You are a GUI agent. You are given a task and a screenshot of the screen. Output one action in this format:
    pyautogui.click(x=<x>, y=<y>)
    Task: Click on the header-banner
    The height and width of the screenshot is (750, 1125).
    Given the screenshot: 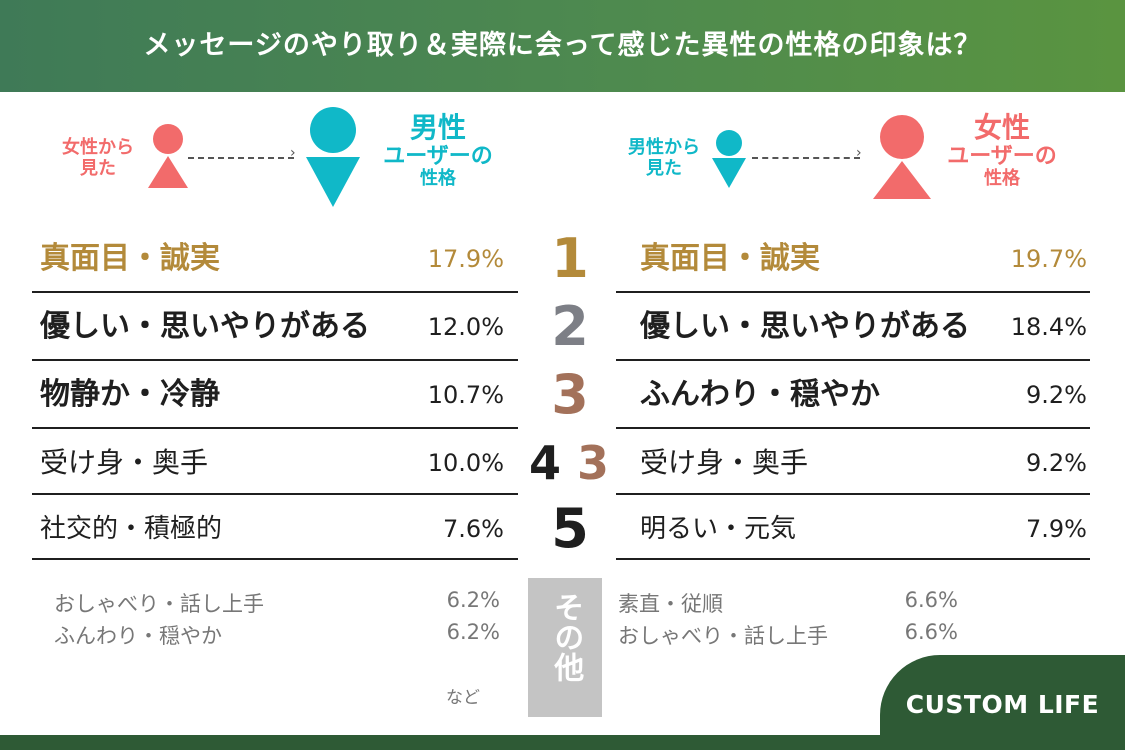 What is the action you would take?
    pyautogui.click(x=562, y=46)
    